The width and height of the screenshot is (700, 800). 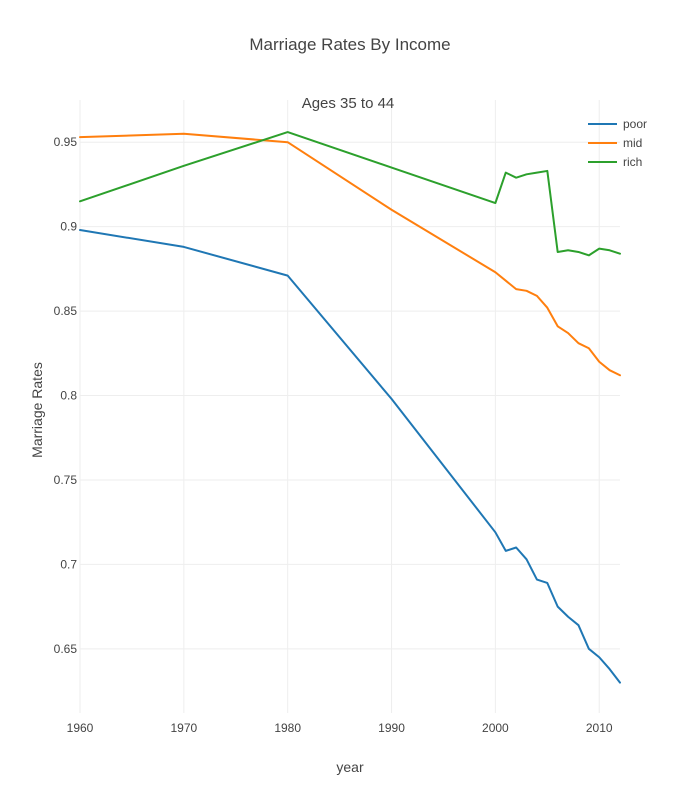 What do you see at coordinates (635, 124) in the screenshot?
I see `legend-label: poor` at bounding box center [635, 124].